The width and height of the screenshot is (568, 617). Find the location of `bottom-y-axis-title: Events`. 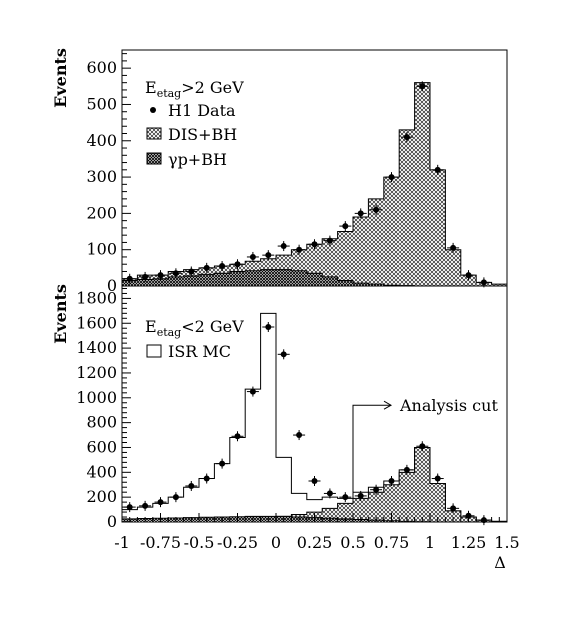

bottom-y-axis-title: Events is located at coordinates (60, 314).